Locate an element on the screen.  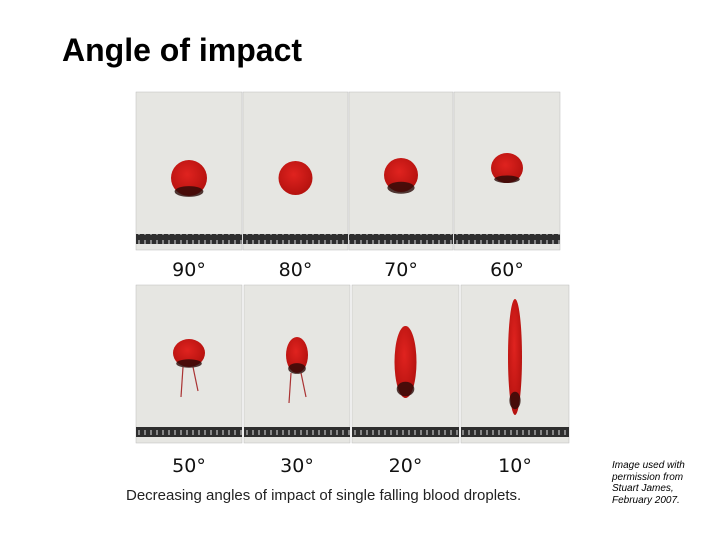
angle-label: 60° is located at coordinates (507, 270).